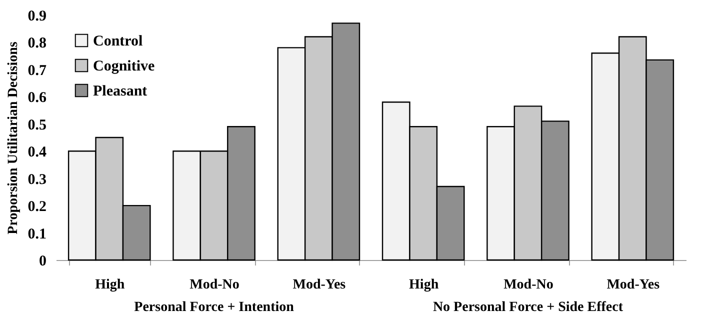 The image size is (709, 322). Describe the element at coordinates (37, 180) in the screenshot. I see `y-tick-label: 0.3` at that location.